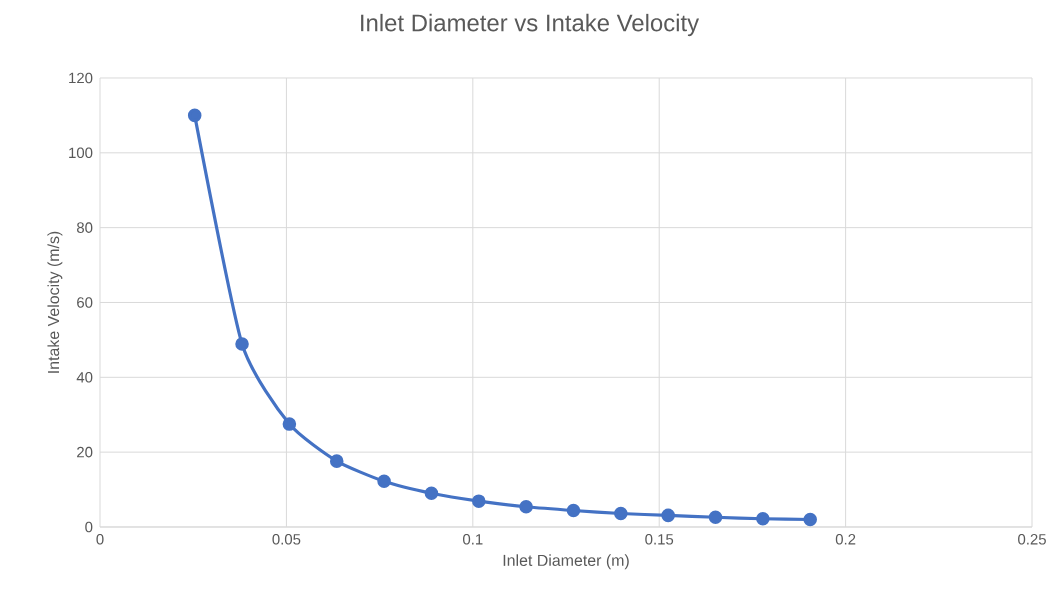 This screenshot has width=1059, height=609. Describe the element at coordinates (81, 78) in the screenshot. I see `y-tick-label: 120` at that location.